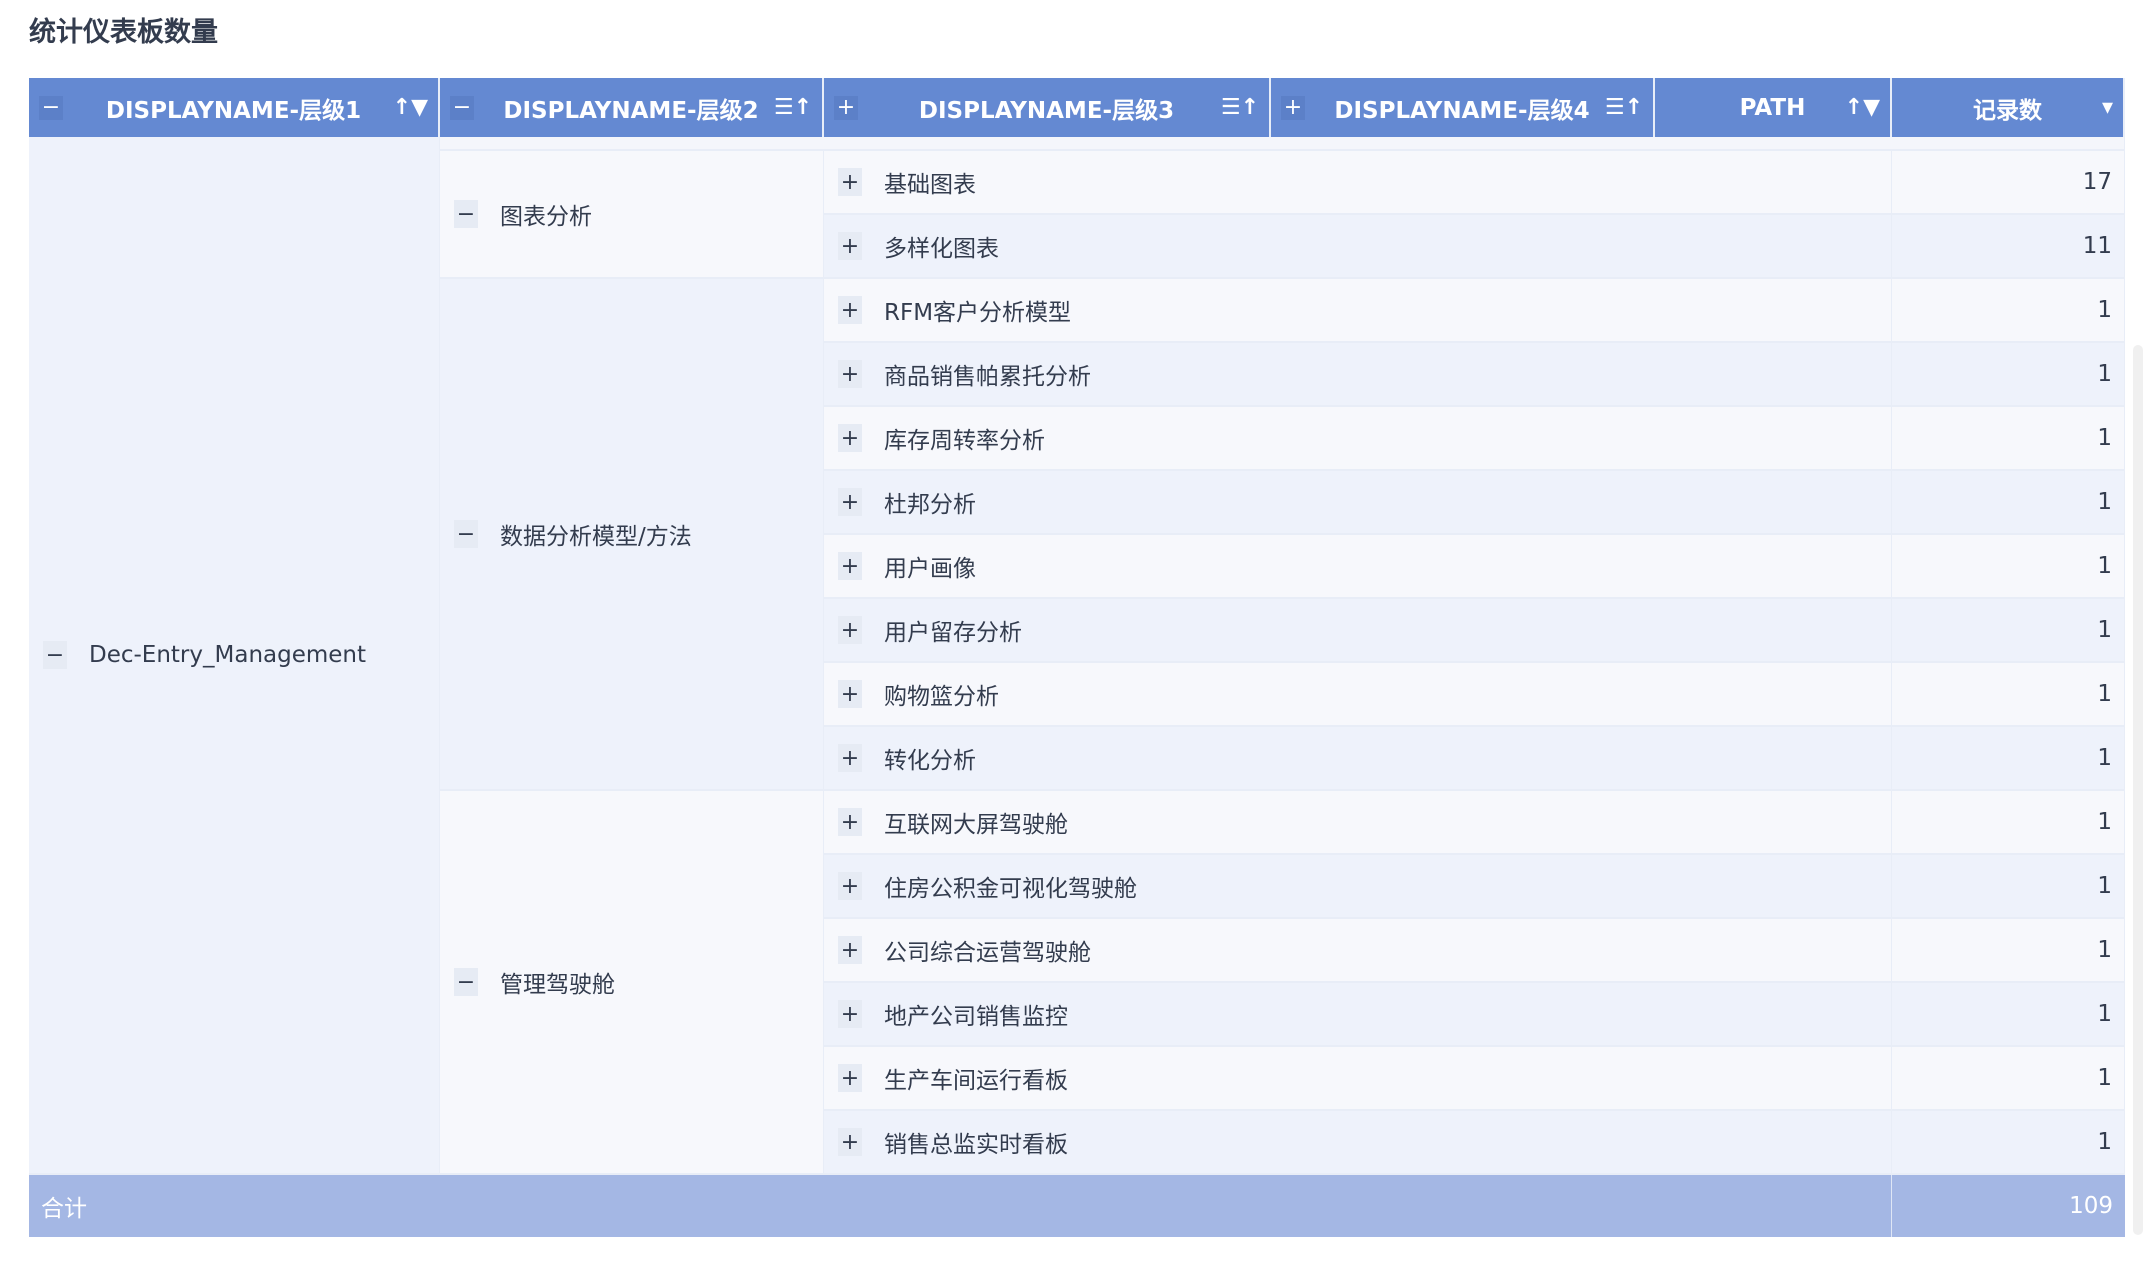 The height and width of the screenshot is (1262, 2150). I want to click on table-row: + 地产公司销售监控, so click(1358, 1015).